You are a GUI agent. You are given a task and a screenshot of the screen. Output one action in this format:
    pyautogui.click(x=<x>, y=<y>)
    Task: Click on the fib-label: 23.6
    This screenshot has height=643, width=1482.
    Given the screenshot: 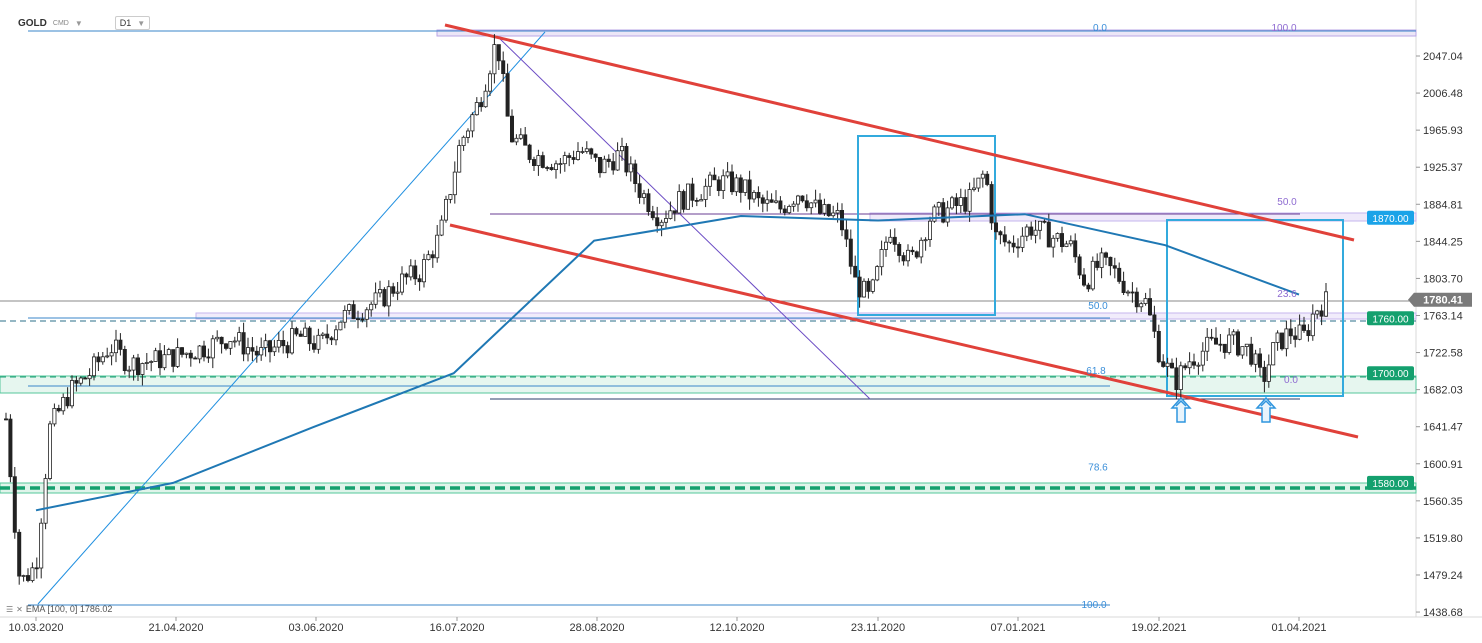 What is the action you would take?
    pyautogui.click(x=1287, y=294)
    